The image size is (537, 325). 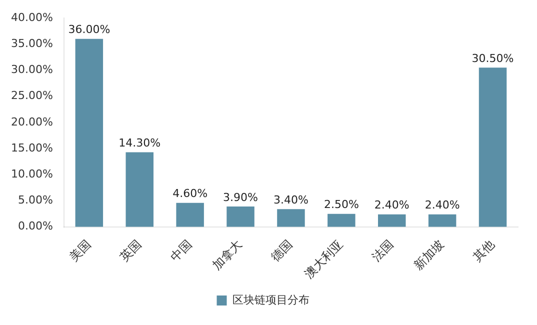 I want to click on x-tick-label: 其他, so click(x=484, y=250).